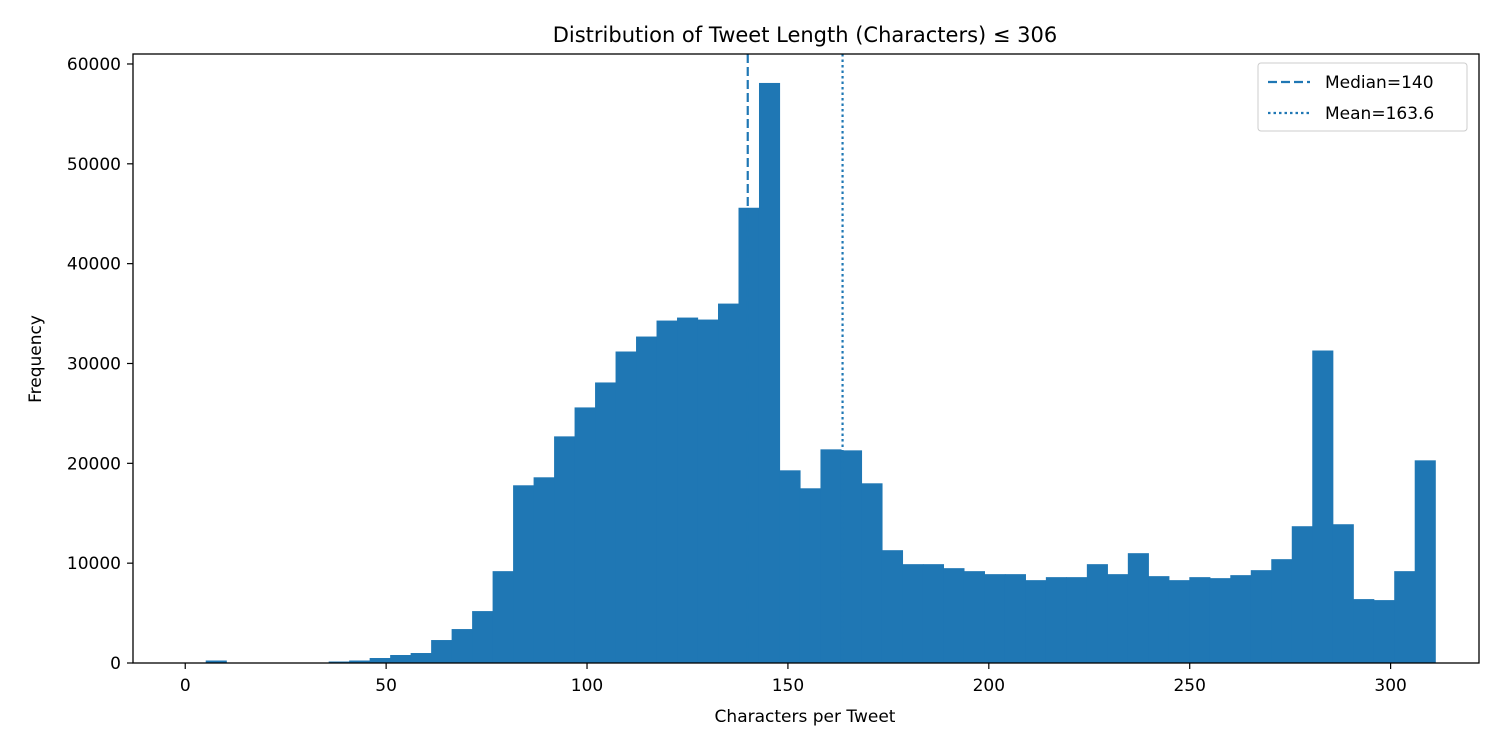 The width and height of the screenshot is (1500, 750). Describe the element at coordinates (94, 165) in the screenshot. I see `y-tick-label: 50000` at that location.